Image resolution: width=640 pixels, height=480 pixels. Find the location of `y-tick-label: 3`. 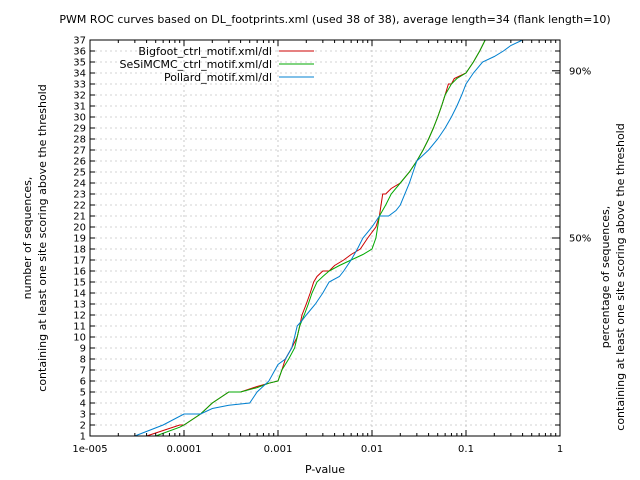

y-tick-label: 3 is located at coordinates (83, 415).